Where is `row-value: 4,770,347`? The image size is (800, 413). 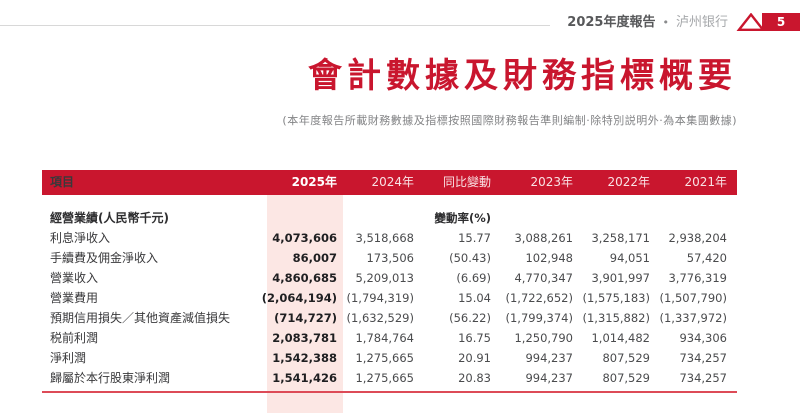
row-value: 4,770,347 is located at coordinates (543, 278).